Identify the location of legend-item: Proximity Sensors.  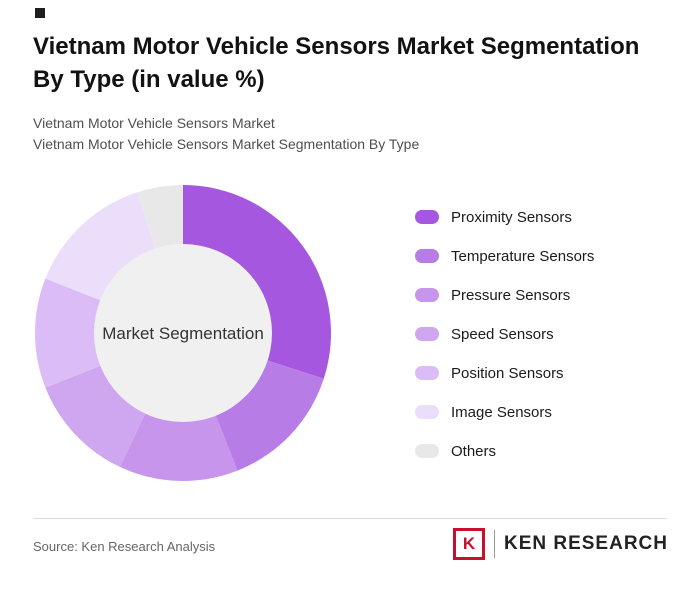
(504, 217).